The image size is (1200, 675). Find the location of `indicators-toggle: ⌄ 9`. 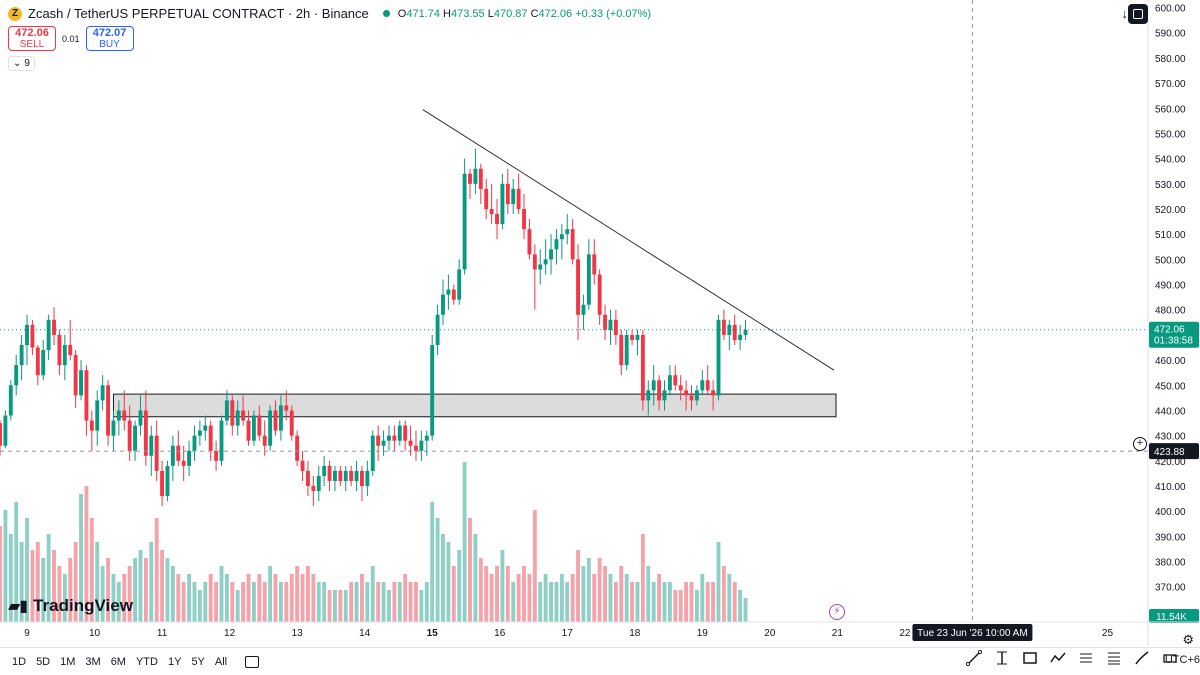

indicators-toggle: ⌄ 9 is located at coordinates (21, 63).